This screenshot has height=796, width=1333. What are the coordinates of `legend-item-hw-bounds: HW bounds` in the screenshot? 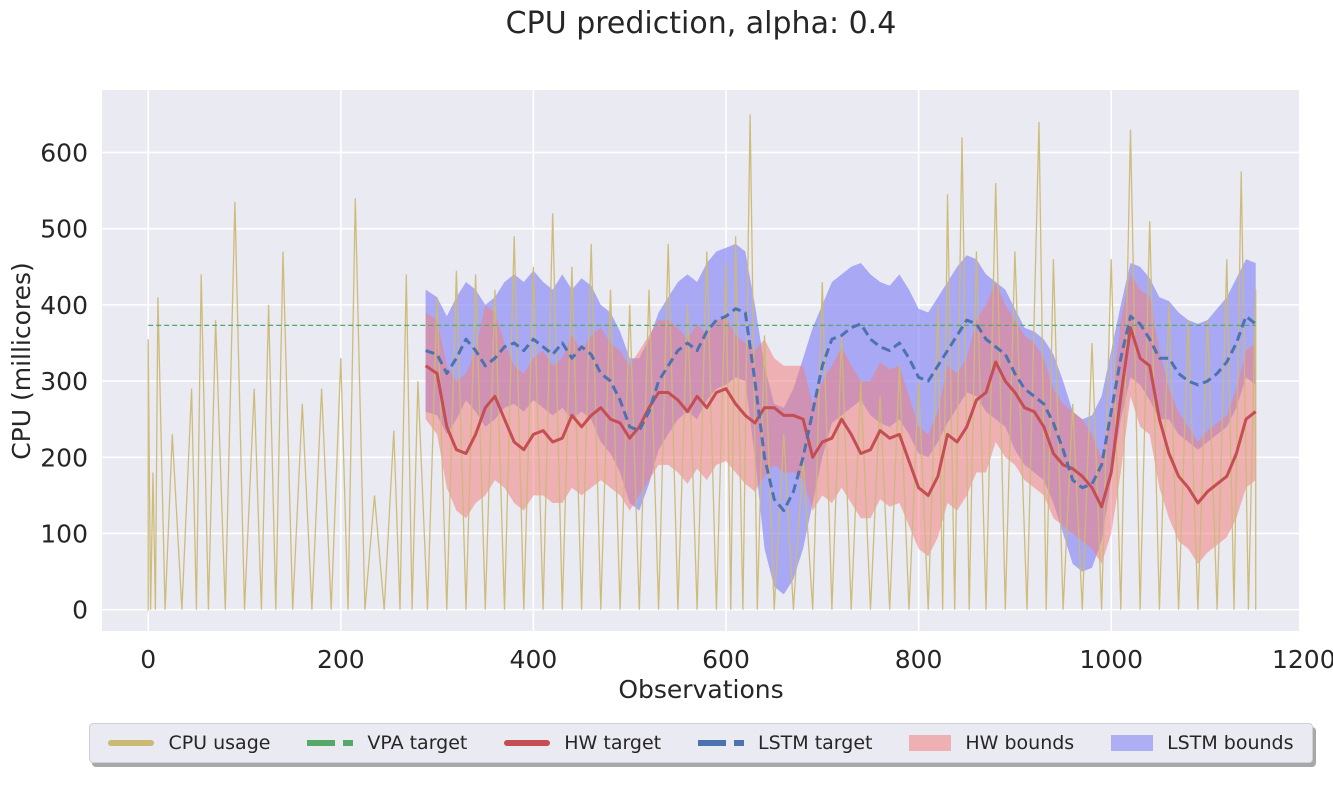 It's located at (991, 743).